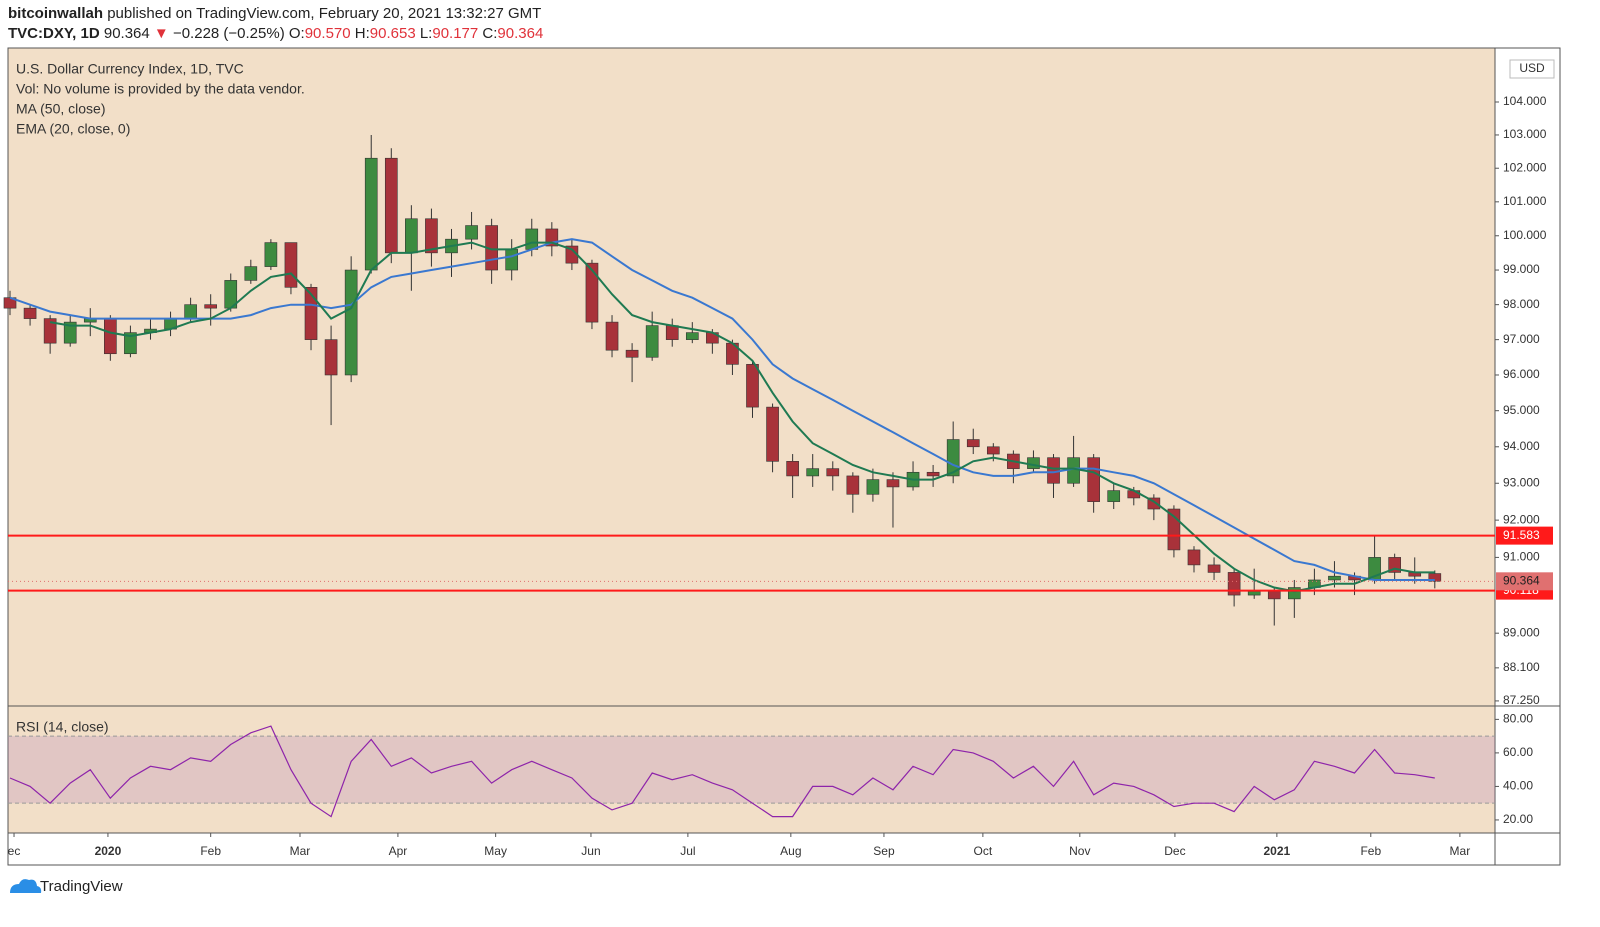  What do you see at coordinates (1174, 851) in the screenshot?
I see `x-tick-label: Dec` at bounding box center [1174, 851].